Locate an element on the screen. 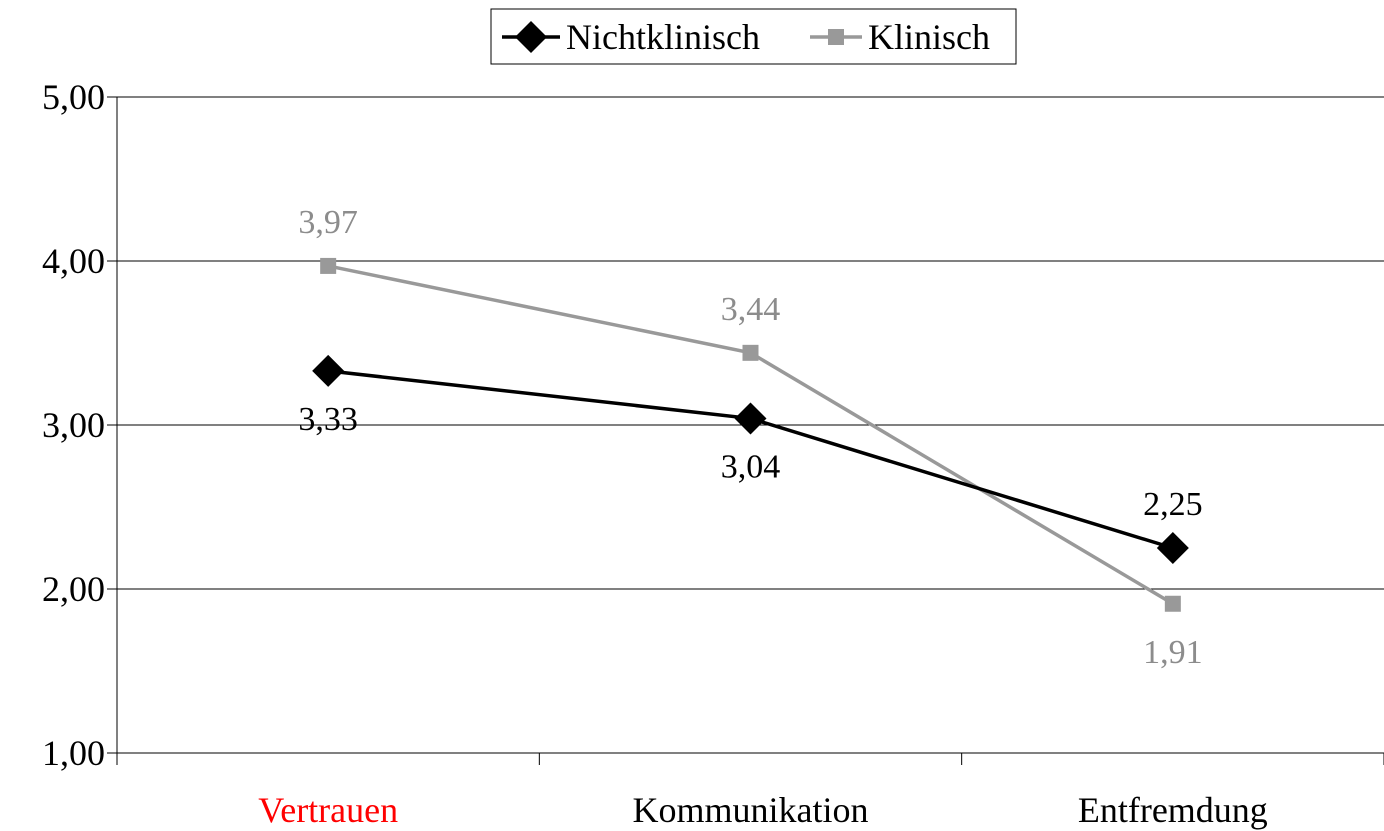  legend-label: Nichtklinisch is located at coordinates (663, 37).